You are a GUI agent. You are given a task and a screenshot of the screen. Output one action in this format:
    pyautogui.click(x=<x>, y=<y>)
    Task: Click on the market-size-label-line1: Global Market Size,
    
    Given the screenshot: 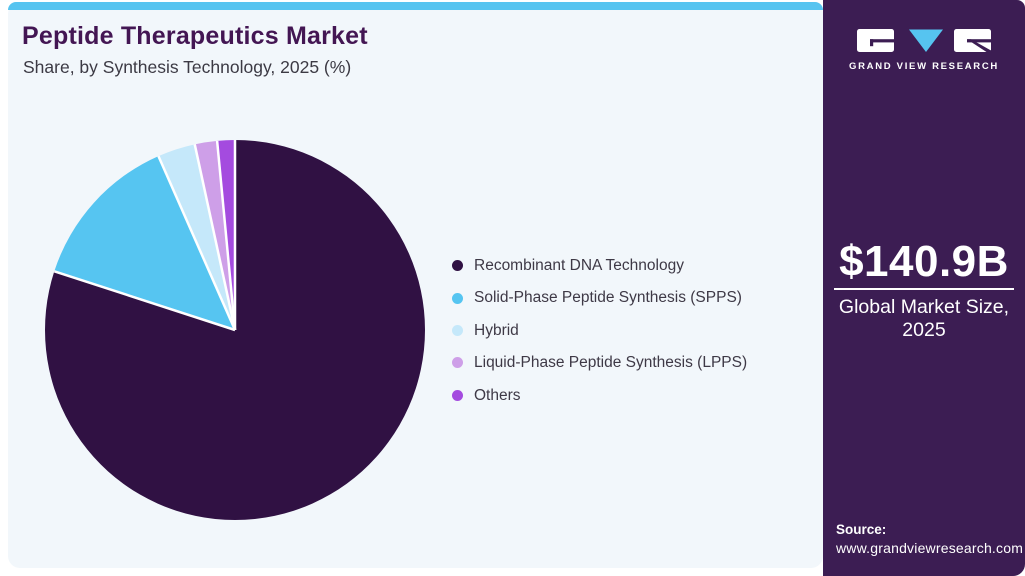 What is the action you would take?
    pyautogui.click(x=924, y=307)
    